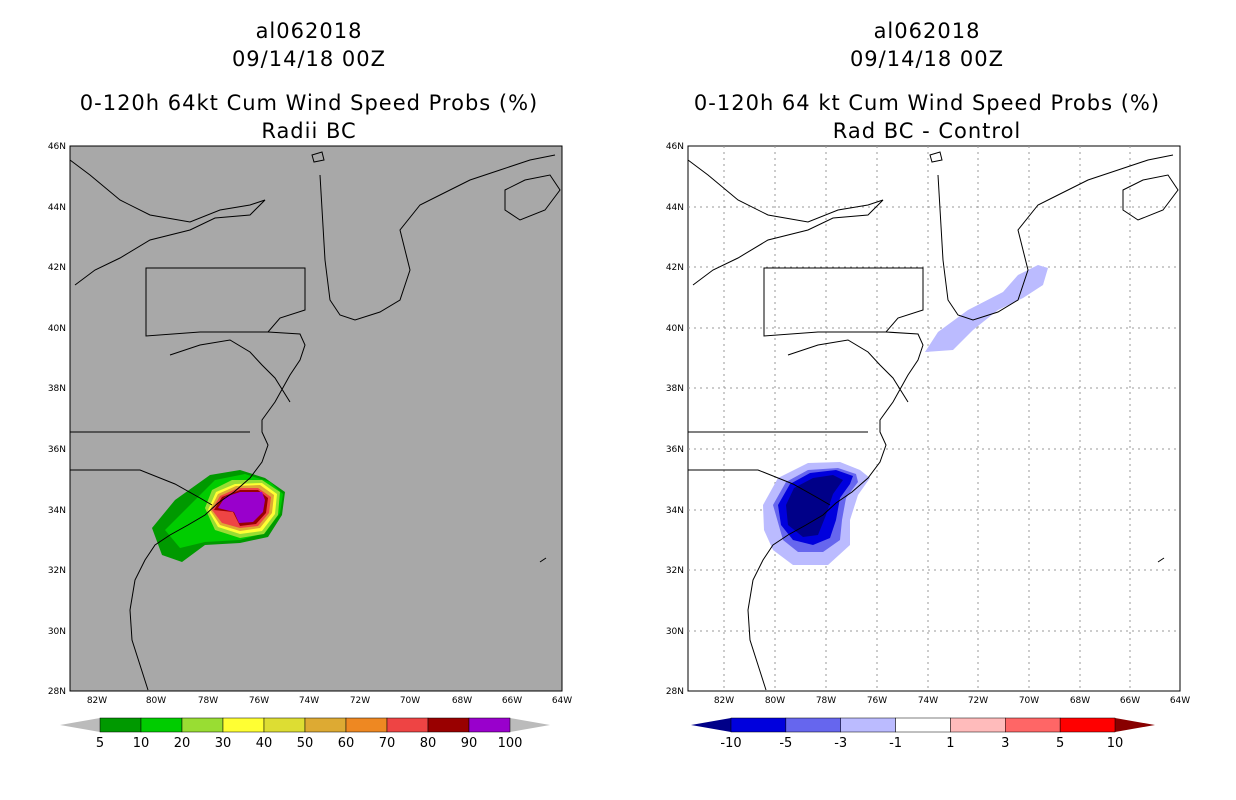  Describe the element at coordinates (730, 743) in the screenshot. I see `colorbar-label: -10` at that location.